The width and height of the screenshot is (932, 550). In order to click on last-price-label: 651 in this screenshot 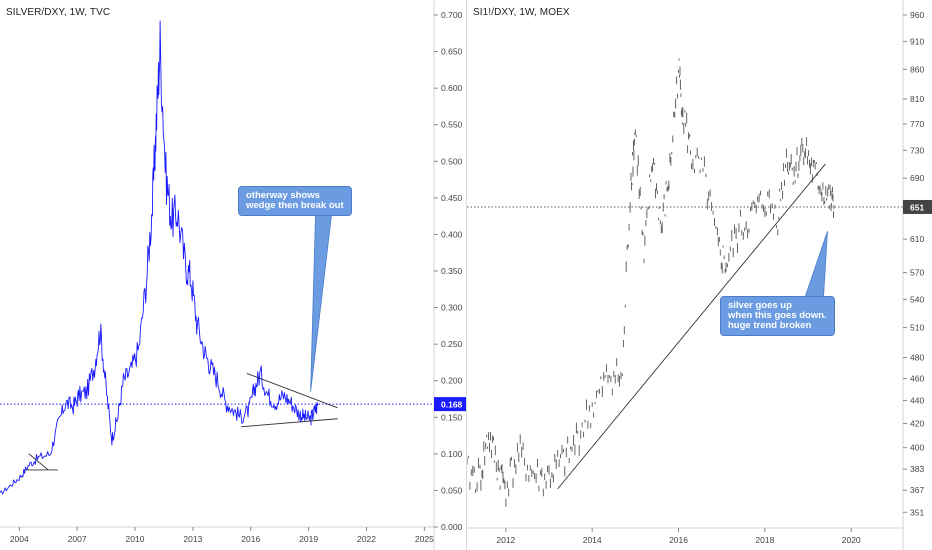, I will do `click(917, 207)`.